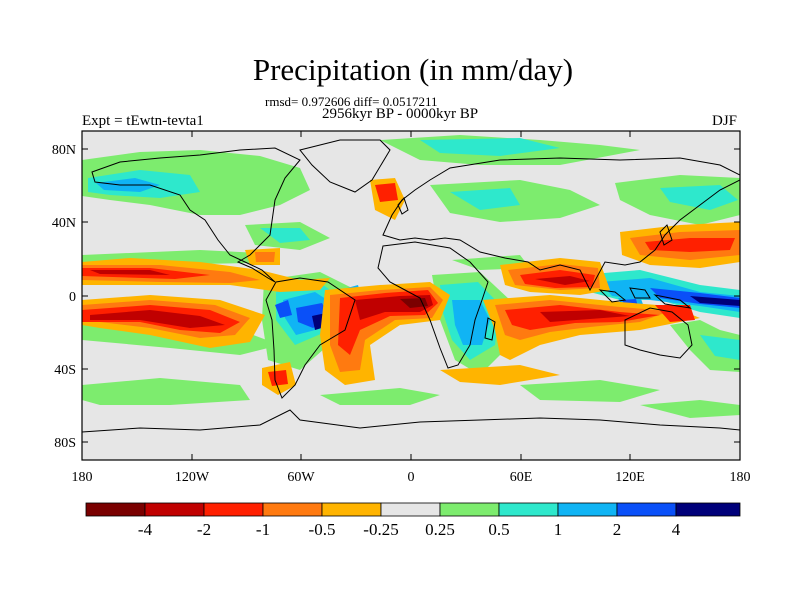  What do you see at coordinates (561, 224) in the screenshot?
I see `coastline-eurasia` at bounding box center [561, 224].